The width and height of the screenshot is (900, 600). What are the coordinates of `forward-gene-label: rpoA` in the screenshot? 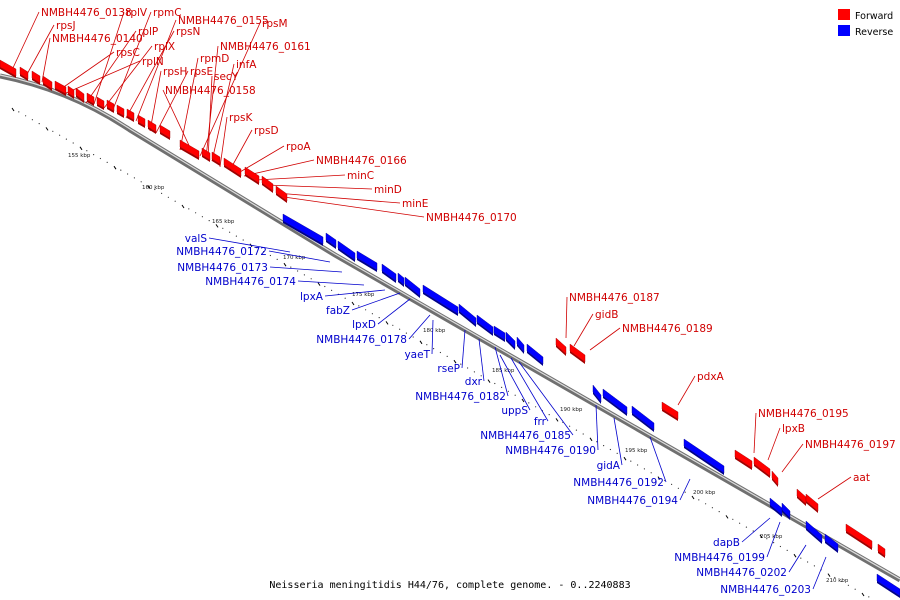 It's located at (298, 147).